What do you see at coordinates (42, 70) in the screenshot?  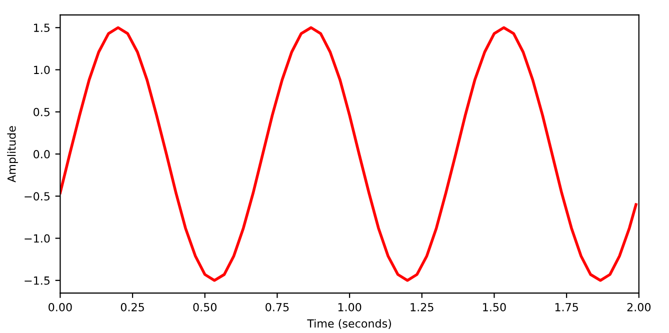 I see `y-tick-label: 1.0` at bounding box center [42, 70].